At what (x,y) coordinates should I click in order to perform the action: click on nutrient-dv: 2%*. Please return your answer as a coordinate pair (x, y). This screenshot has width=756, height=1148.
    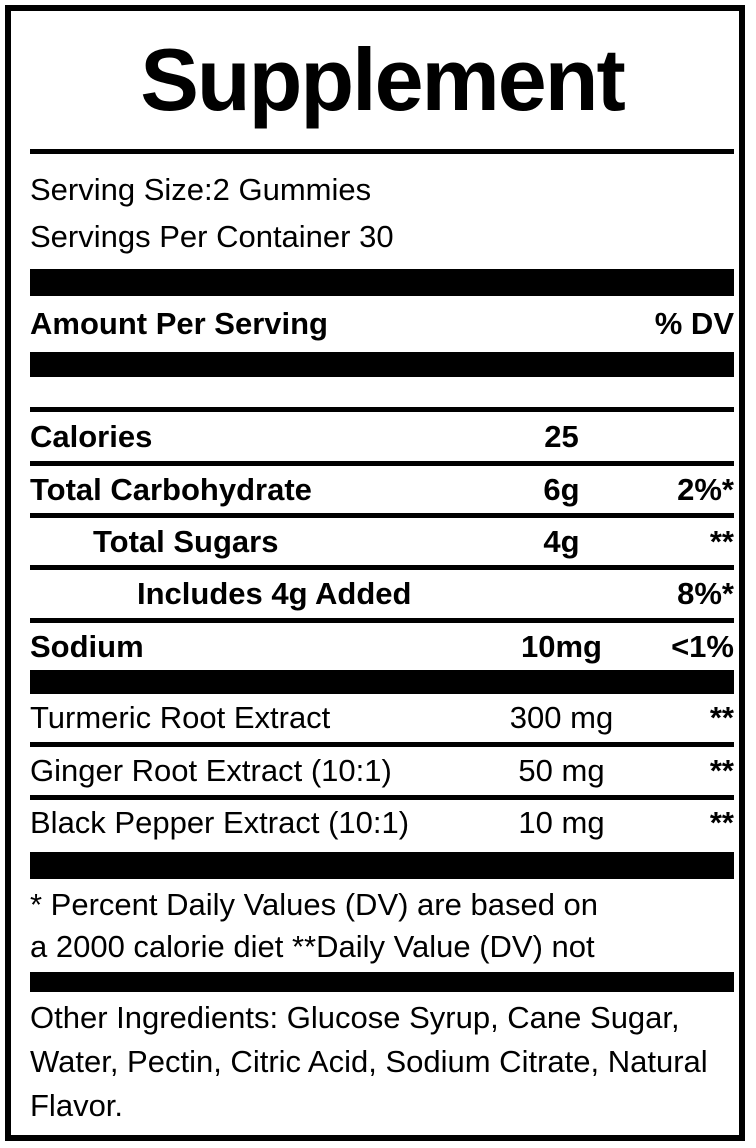
    Looking at the image, I should click on (705, 489).